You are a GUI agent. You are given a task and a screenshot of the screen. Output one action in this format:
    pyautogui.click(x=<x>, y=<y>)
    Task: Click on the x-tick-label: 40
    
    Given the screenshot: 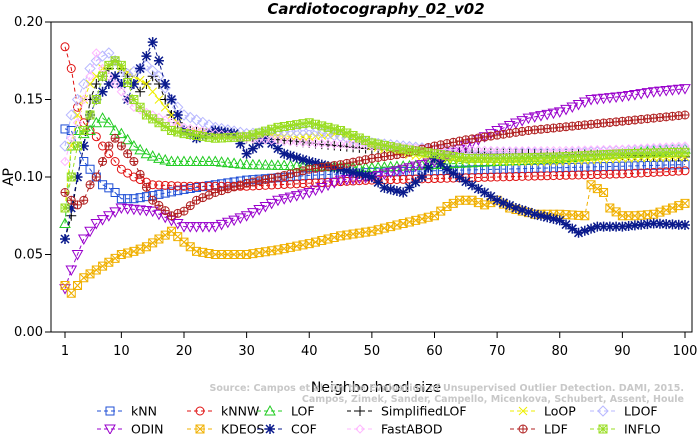 What is the action you would take?
    pyautogui.click(x=309, y=351)
    